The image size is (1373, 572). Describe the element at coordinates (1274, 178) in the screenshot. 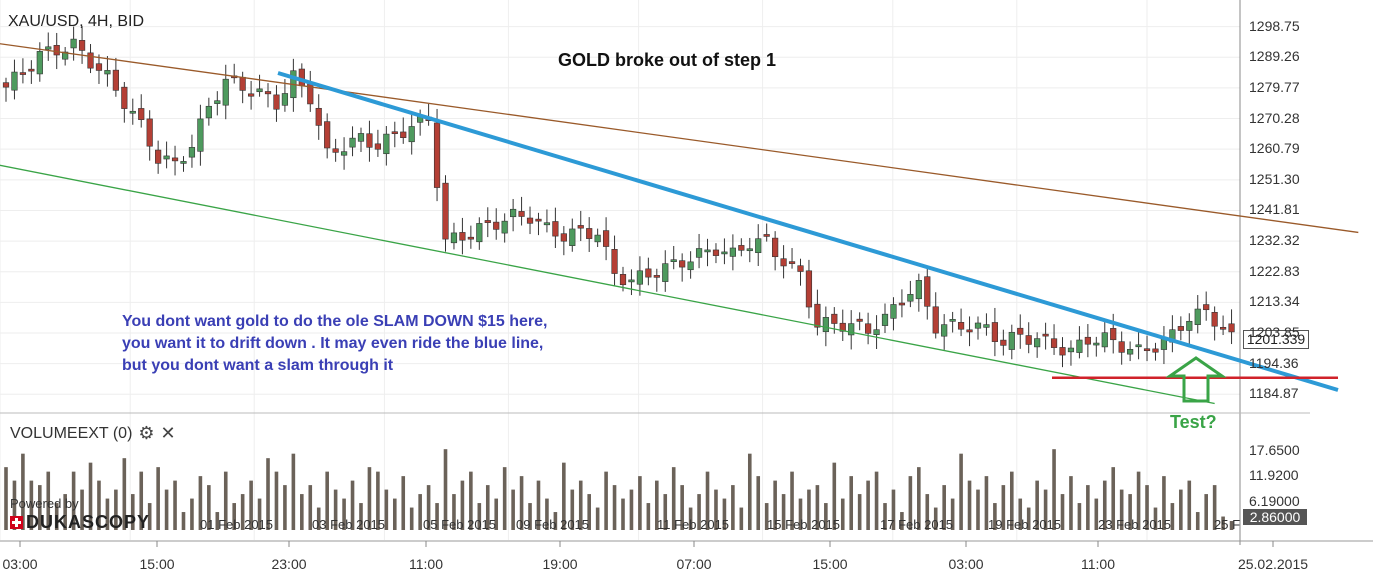

I see `price-tick-label: 1251.30` at that location.